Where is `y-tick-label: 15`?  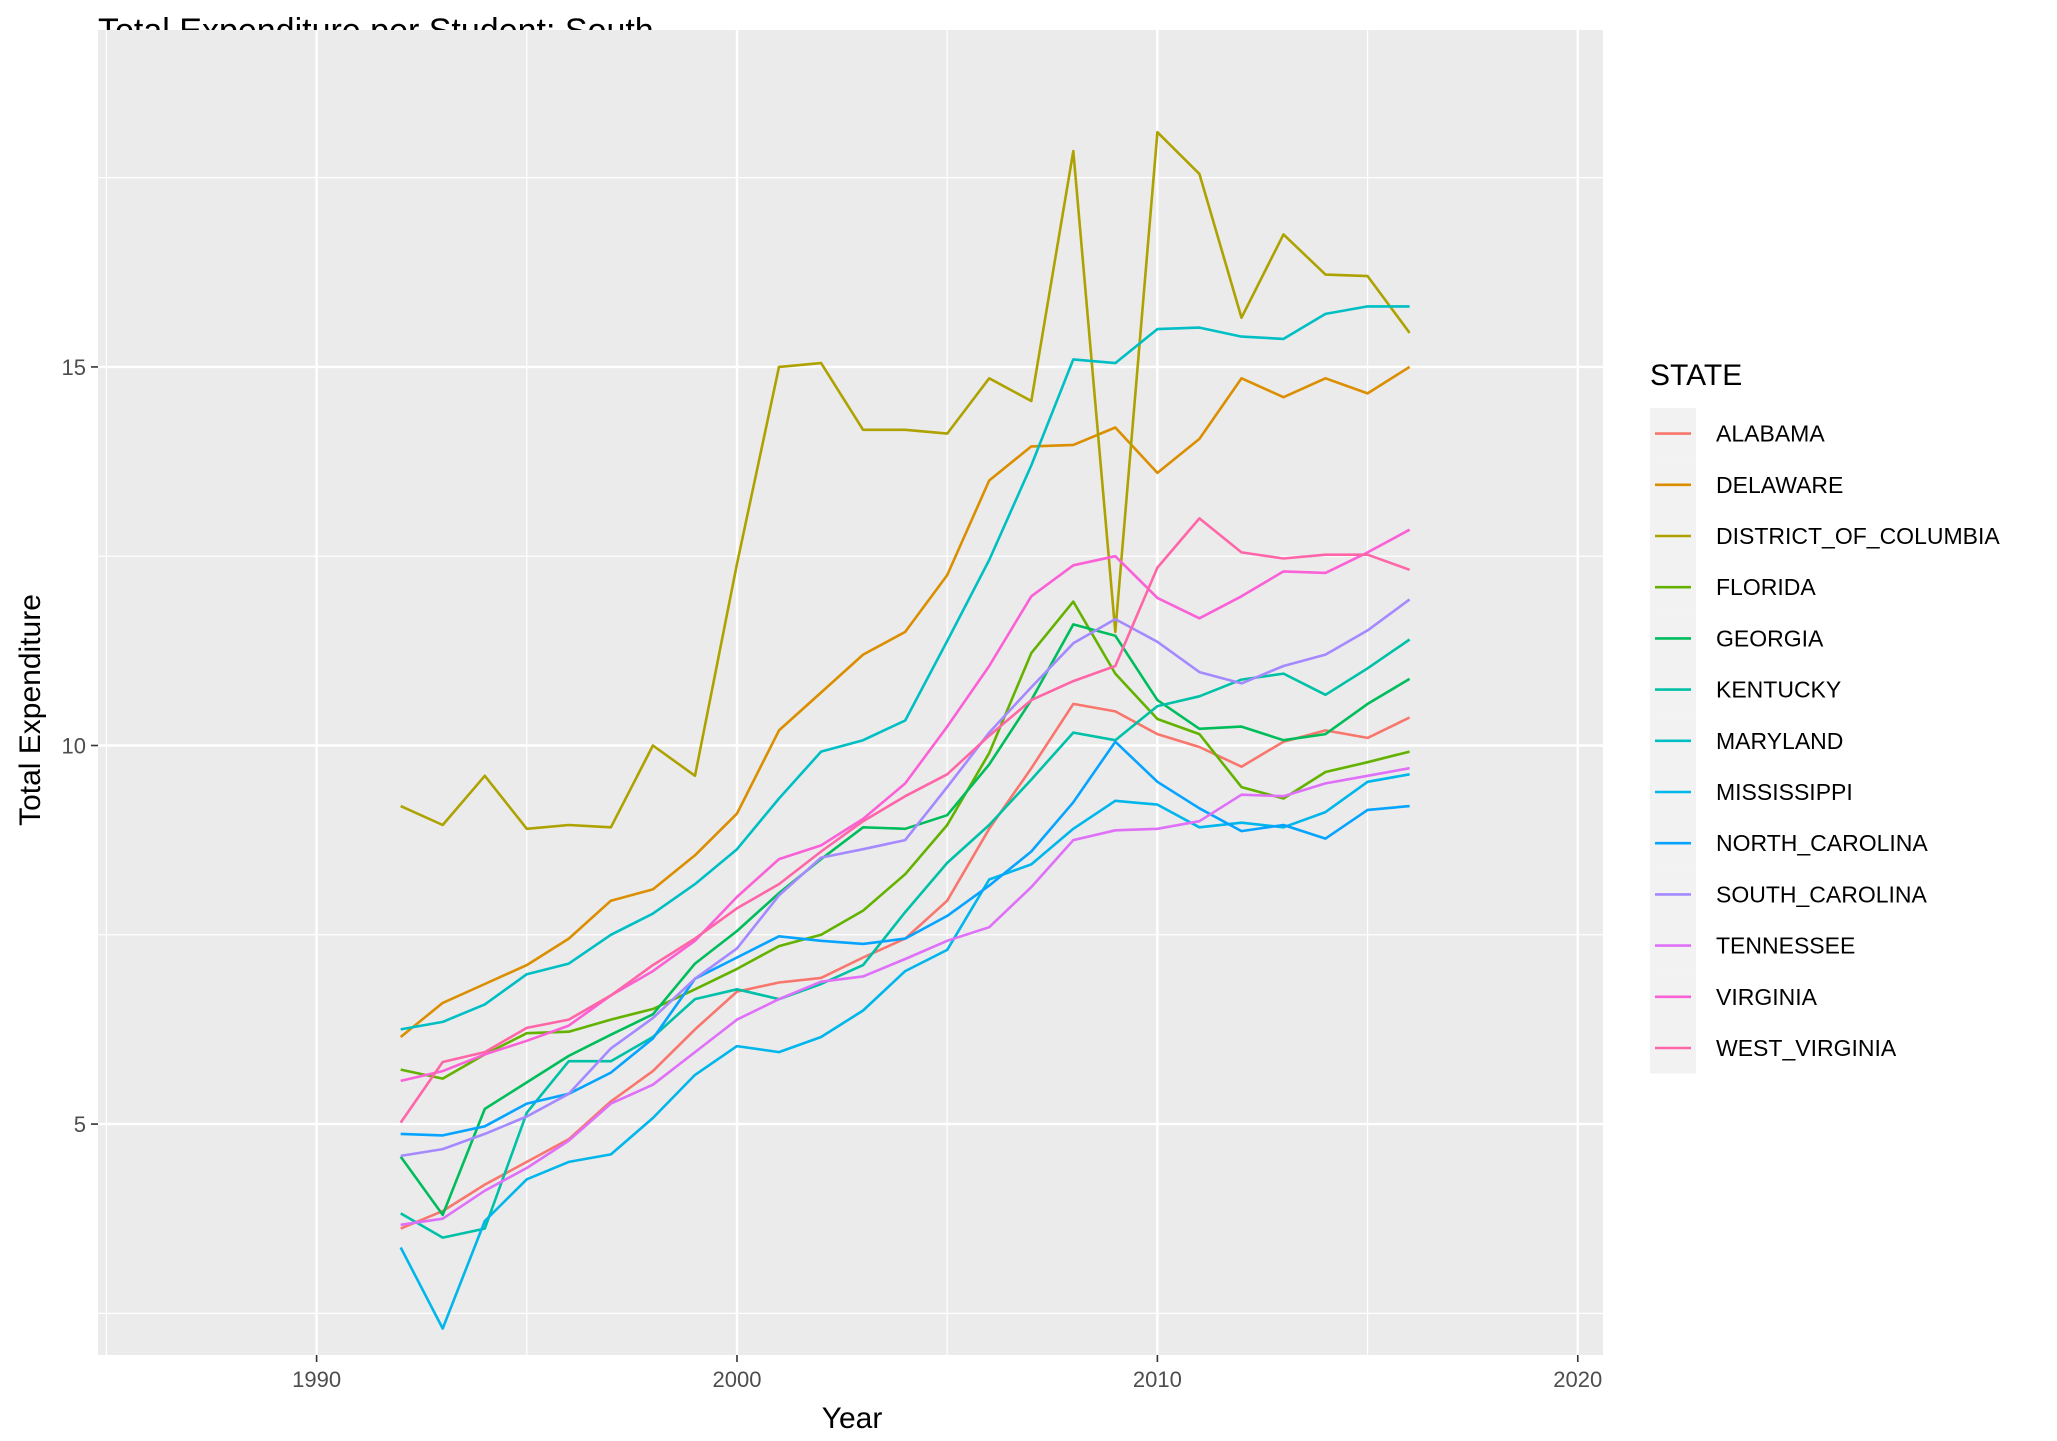 y-tick-label: 15 is located at coordinates (74, 367).